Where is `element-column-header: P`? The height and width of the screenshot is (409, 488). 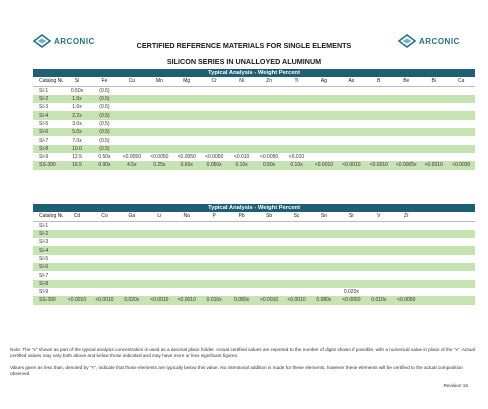 element-column-header: P is located at coordinates (214, 217).